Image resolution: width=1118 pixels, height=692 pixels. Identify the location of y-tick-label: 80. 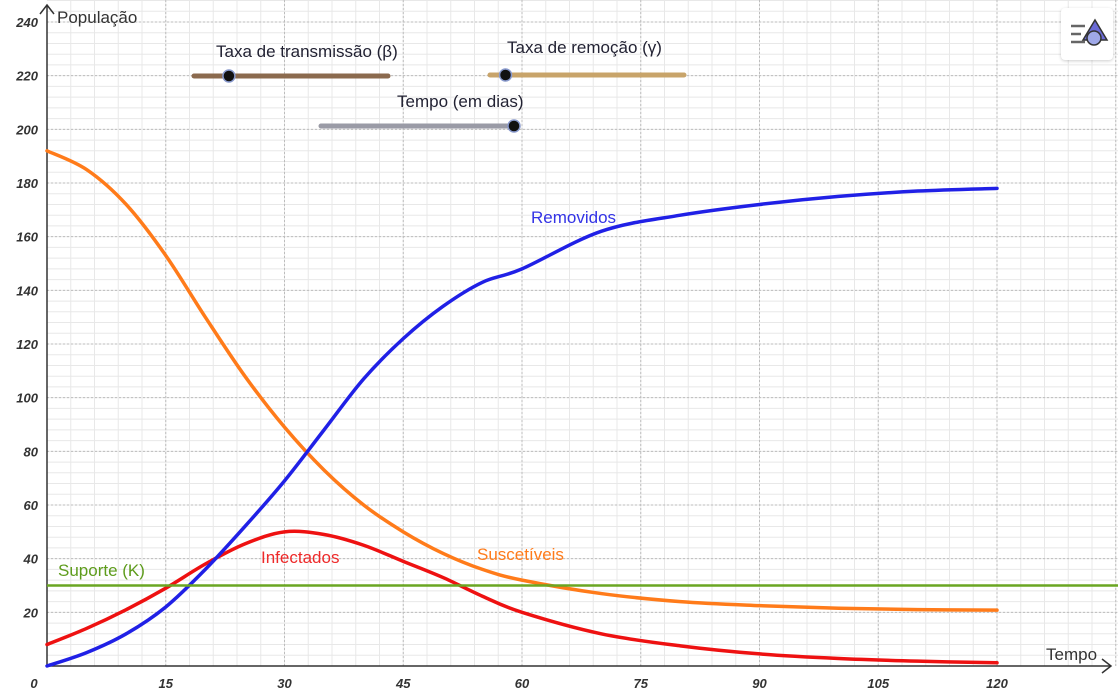
(31, 451).